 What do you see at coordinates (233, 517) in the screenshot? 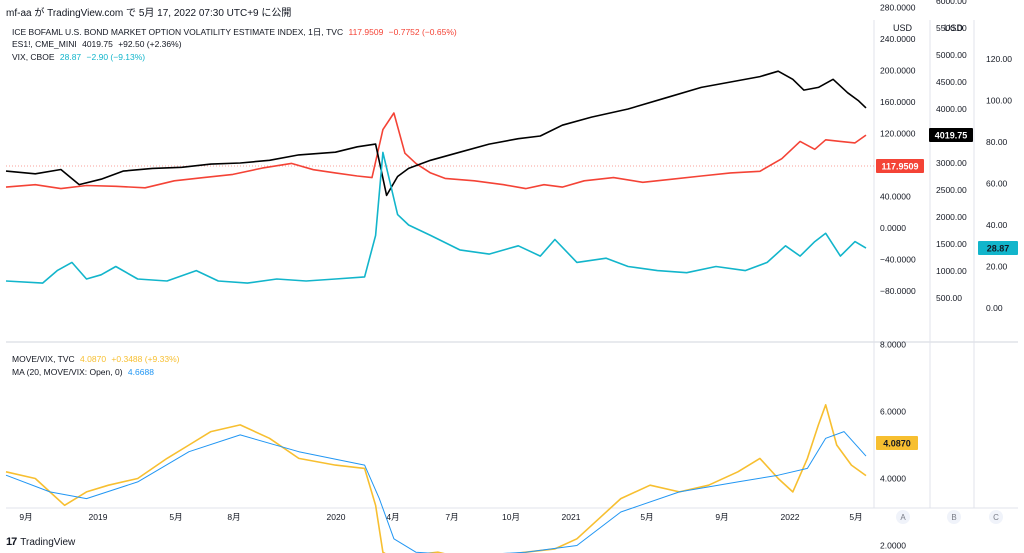
I see `time-axis-tick: 8月` at bounding box center [233, 517].